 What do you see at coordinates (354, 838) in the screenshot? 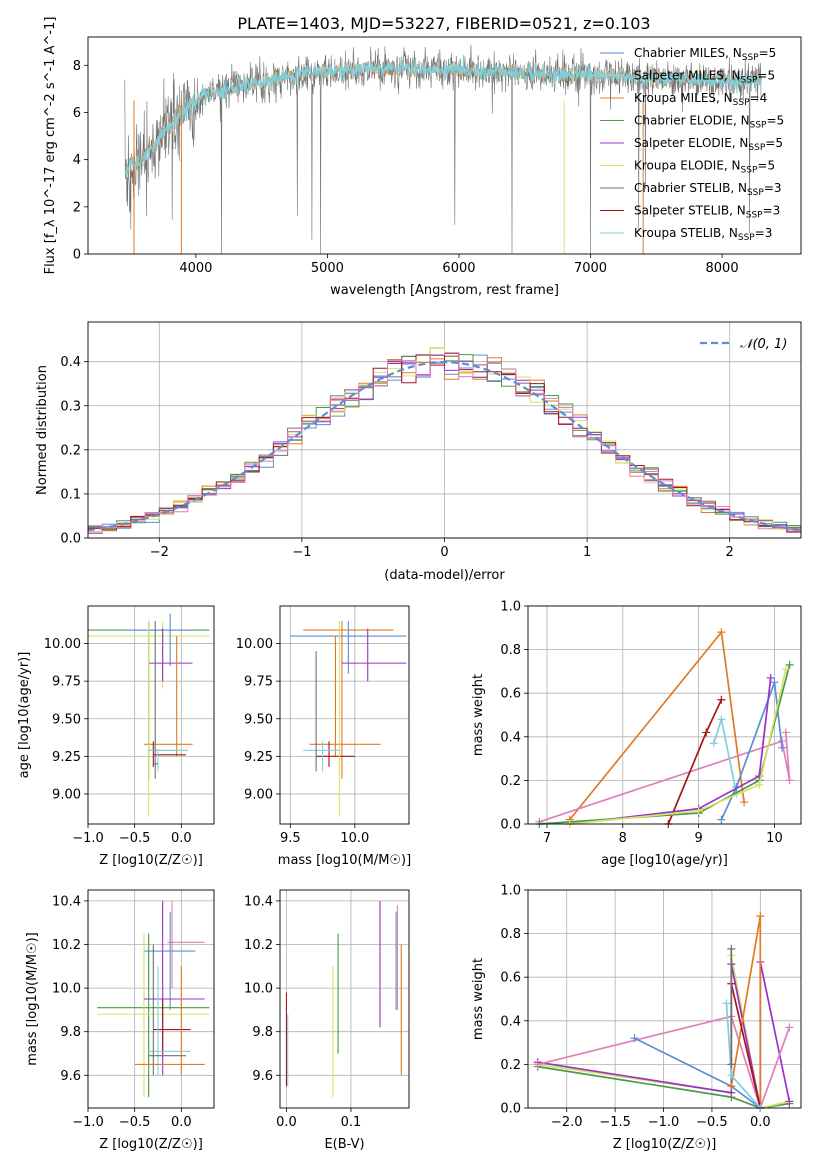
I see `x-tick-label: 10.0` at bounding box center [354, 838].